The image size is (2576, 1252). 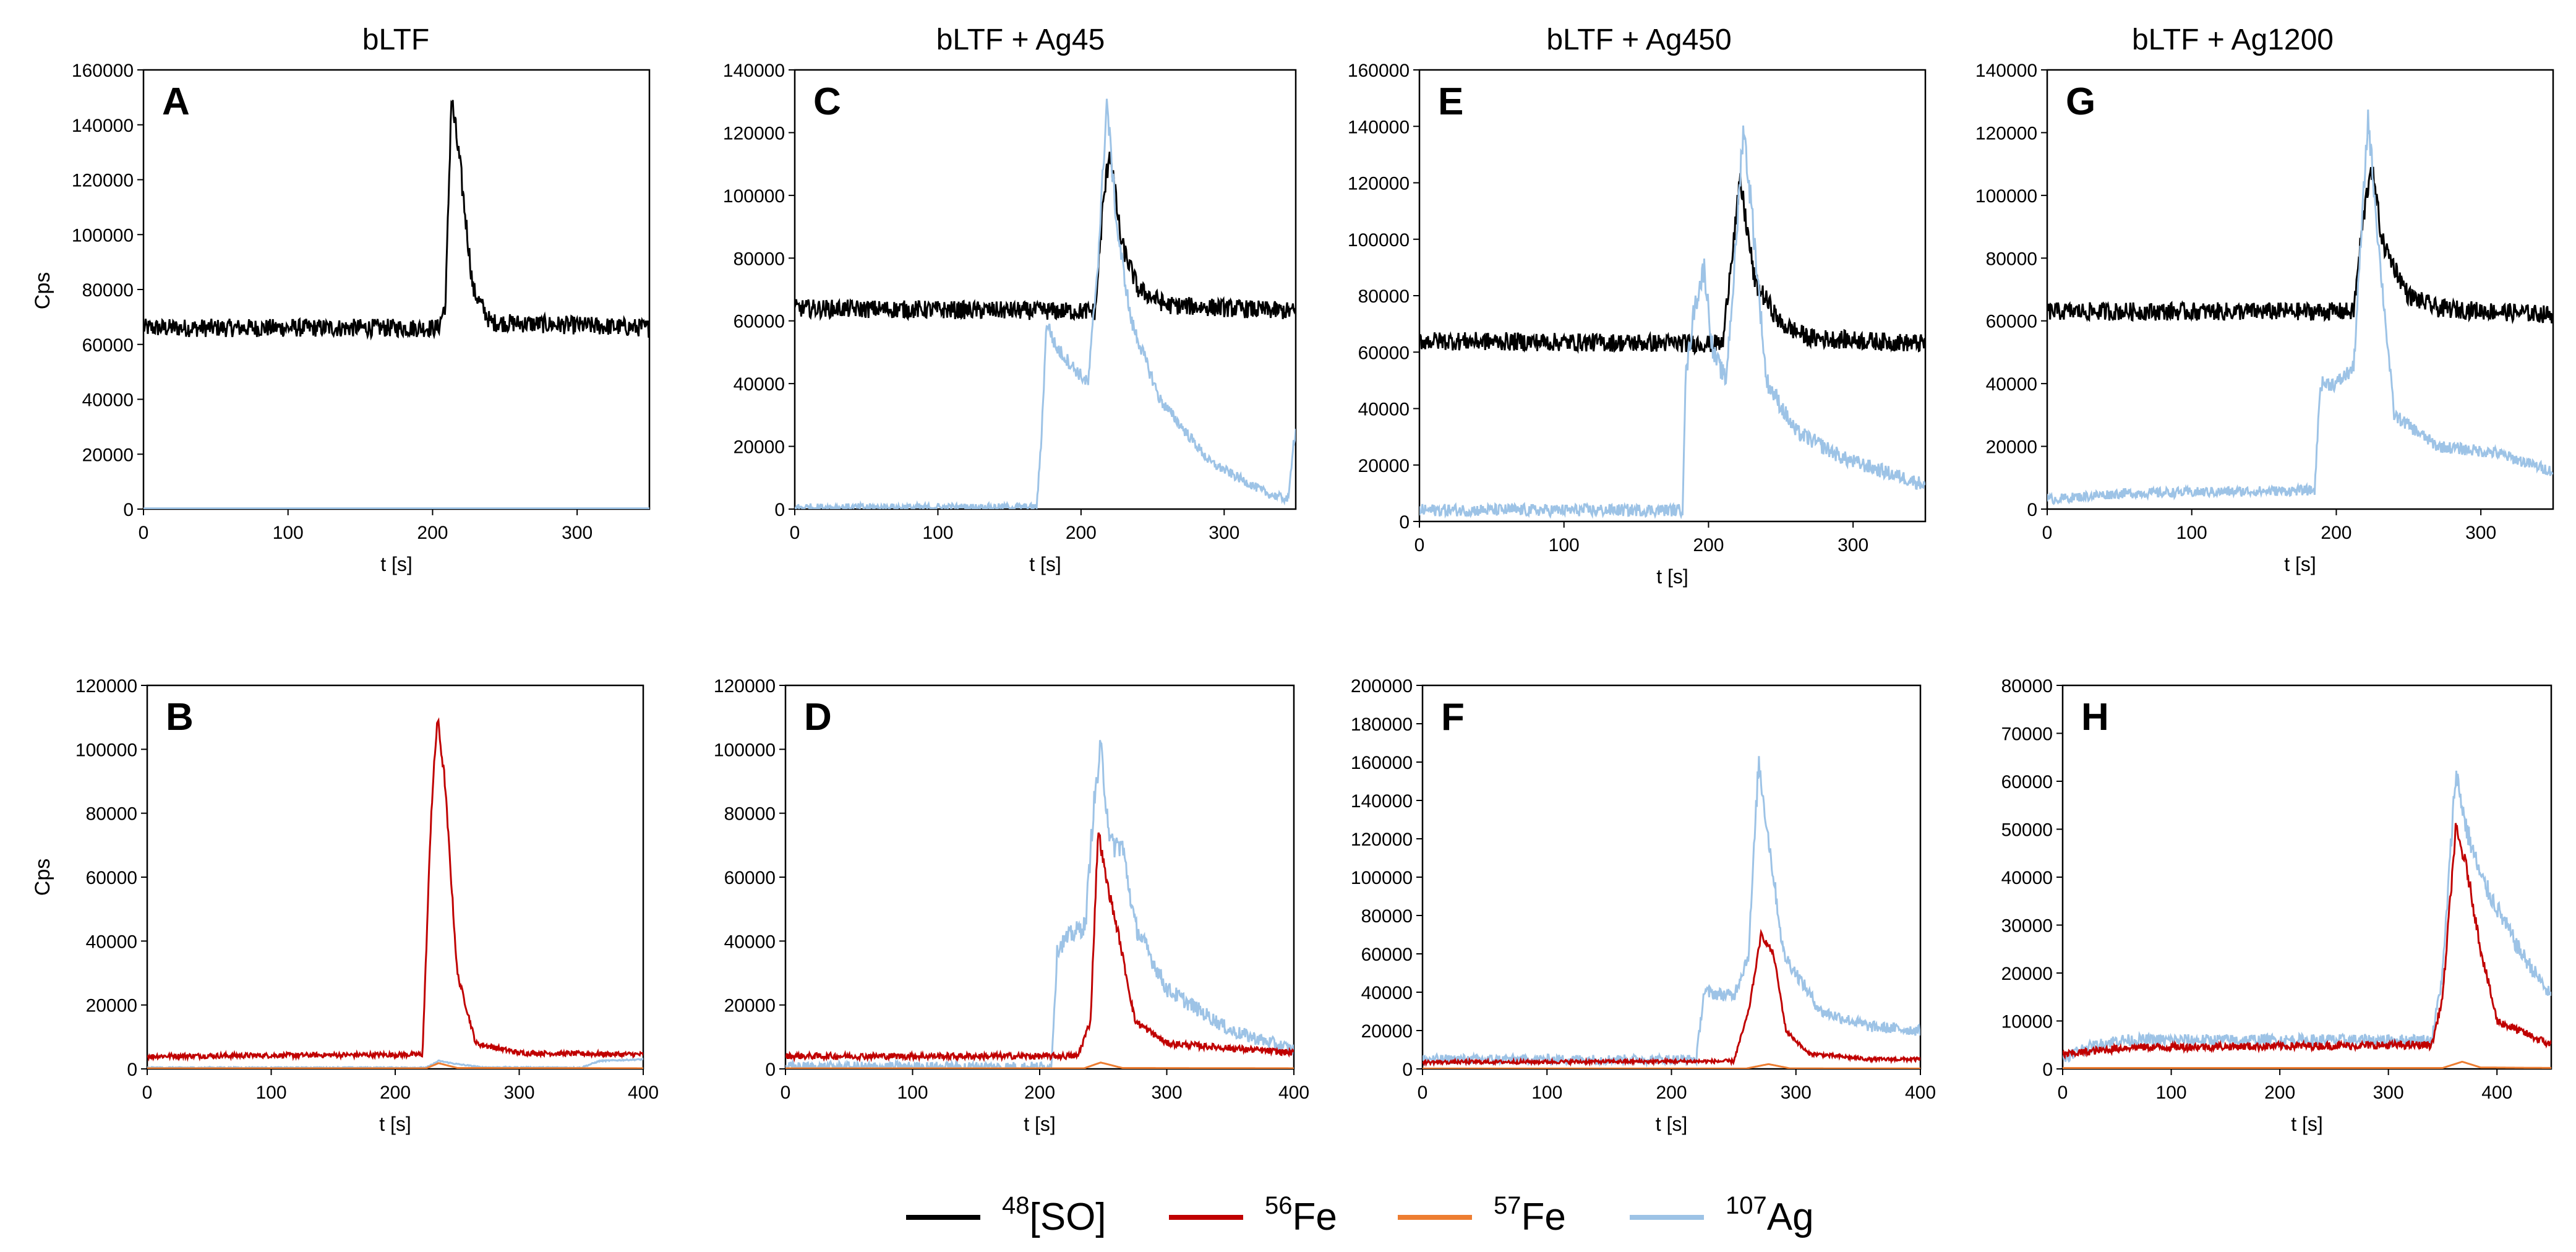 I want to click on panel-c-frame, so click(x=1045, y=289).